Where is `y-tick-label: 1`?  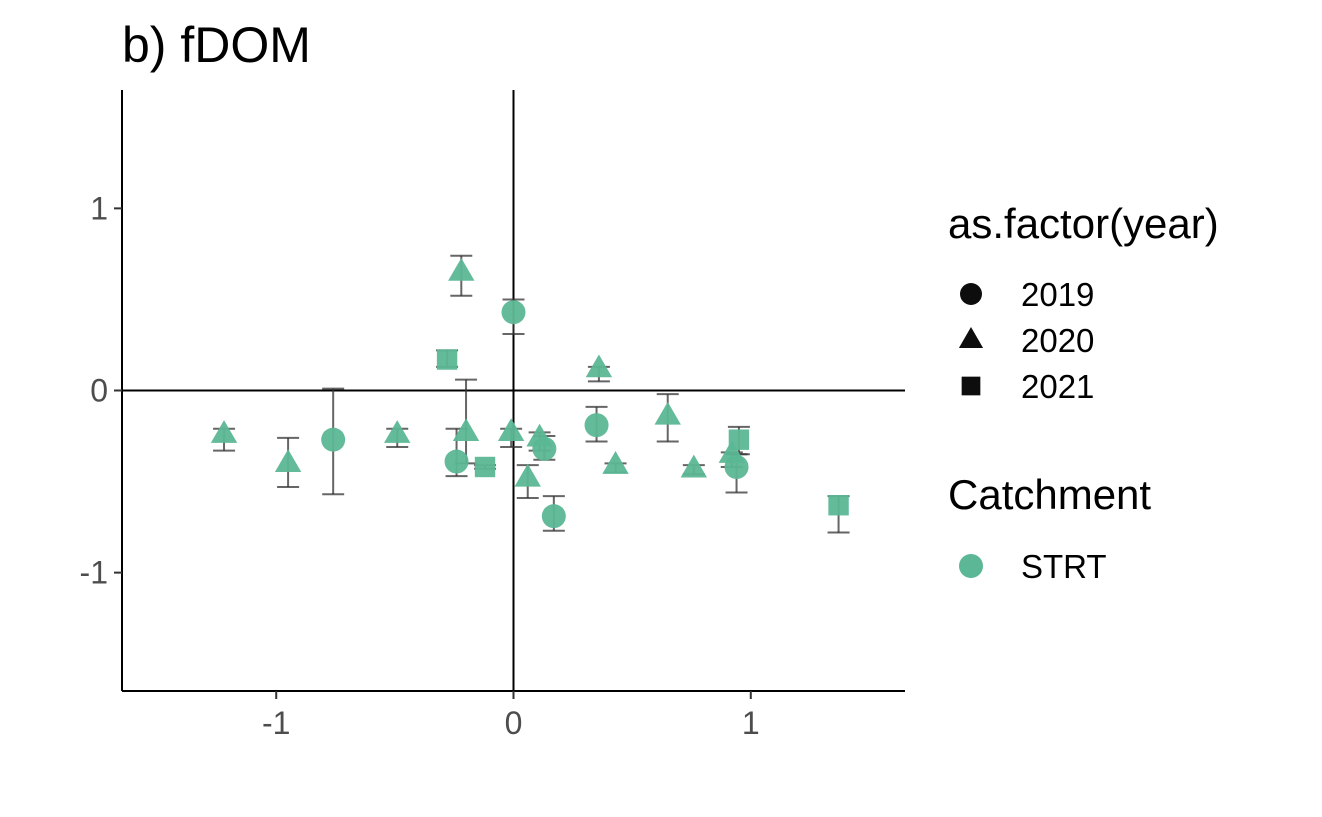
y-tick-label: 1 is located at coordinates (99, 208).